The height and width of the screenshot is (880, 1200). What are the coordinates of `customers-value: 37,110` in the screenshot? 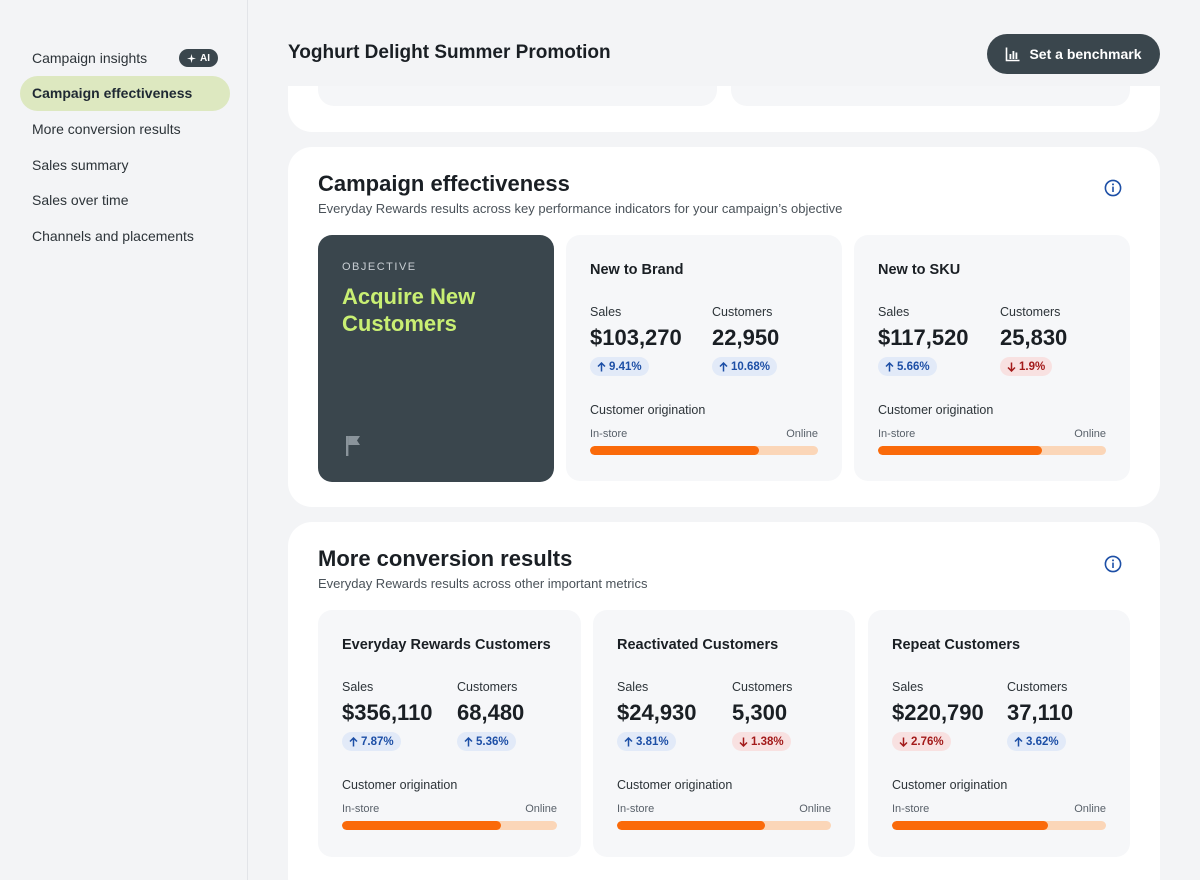 It's located at (1040, 712).